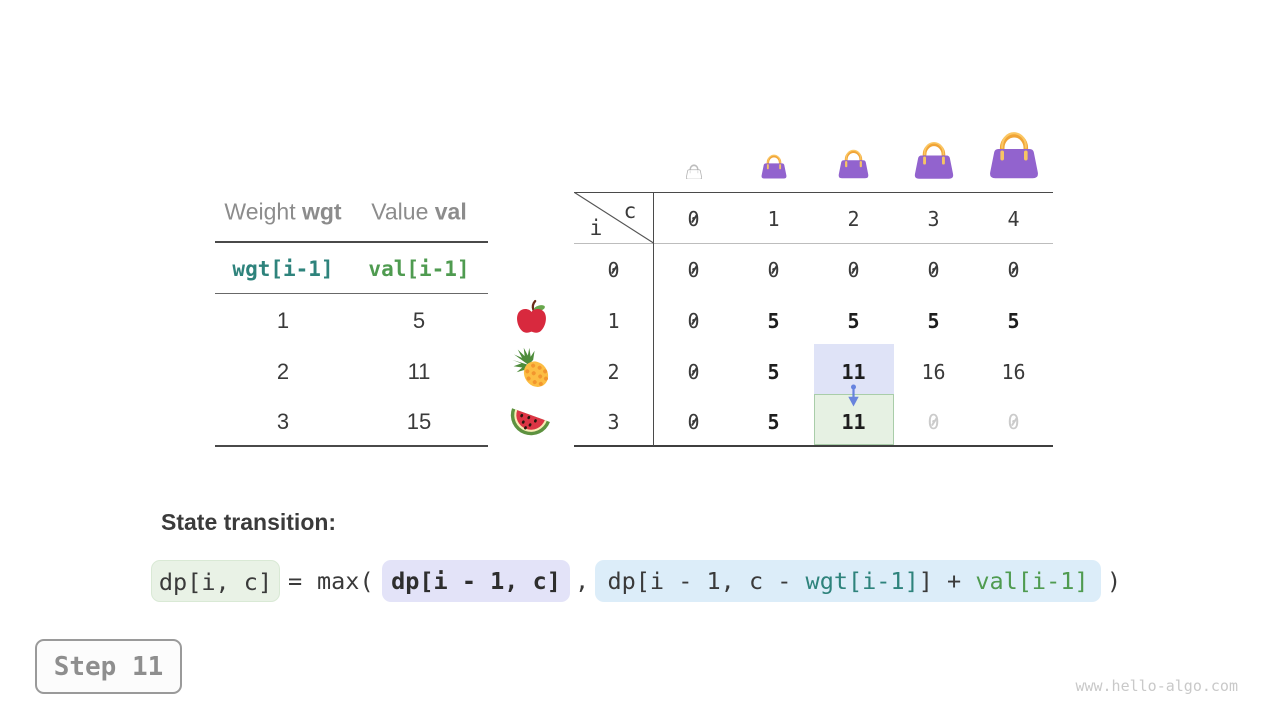 The height and width of the screenshot is (720, 1280). I want to click on dp-cell-2-1: 5, so click(773, 371).